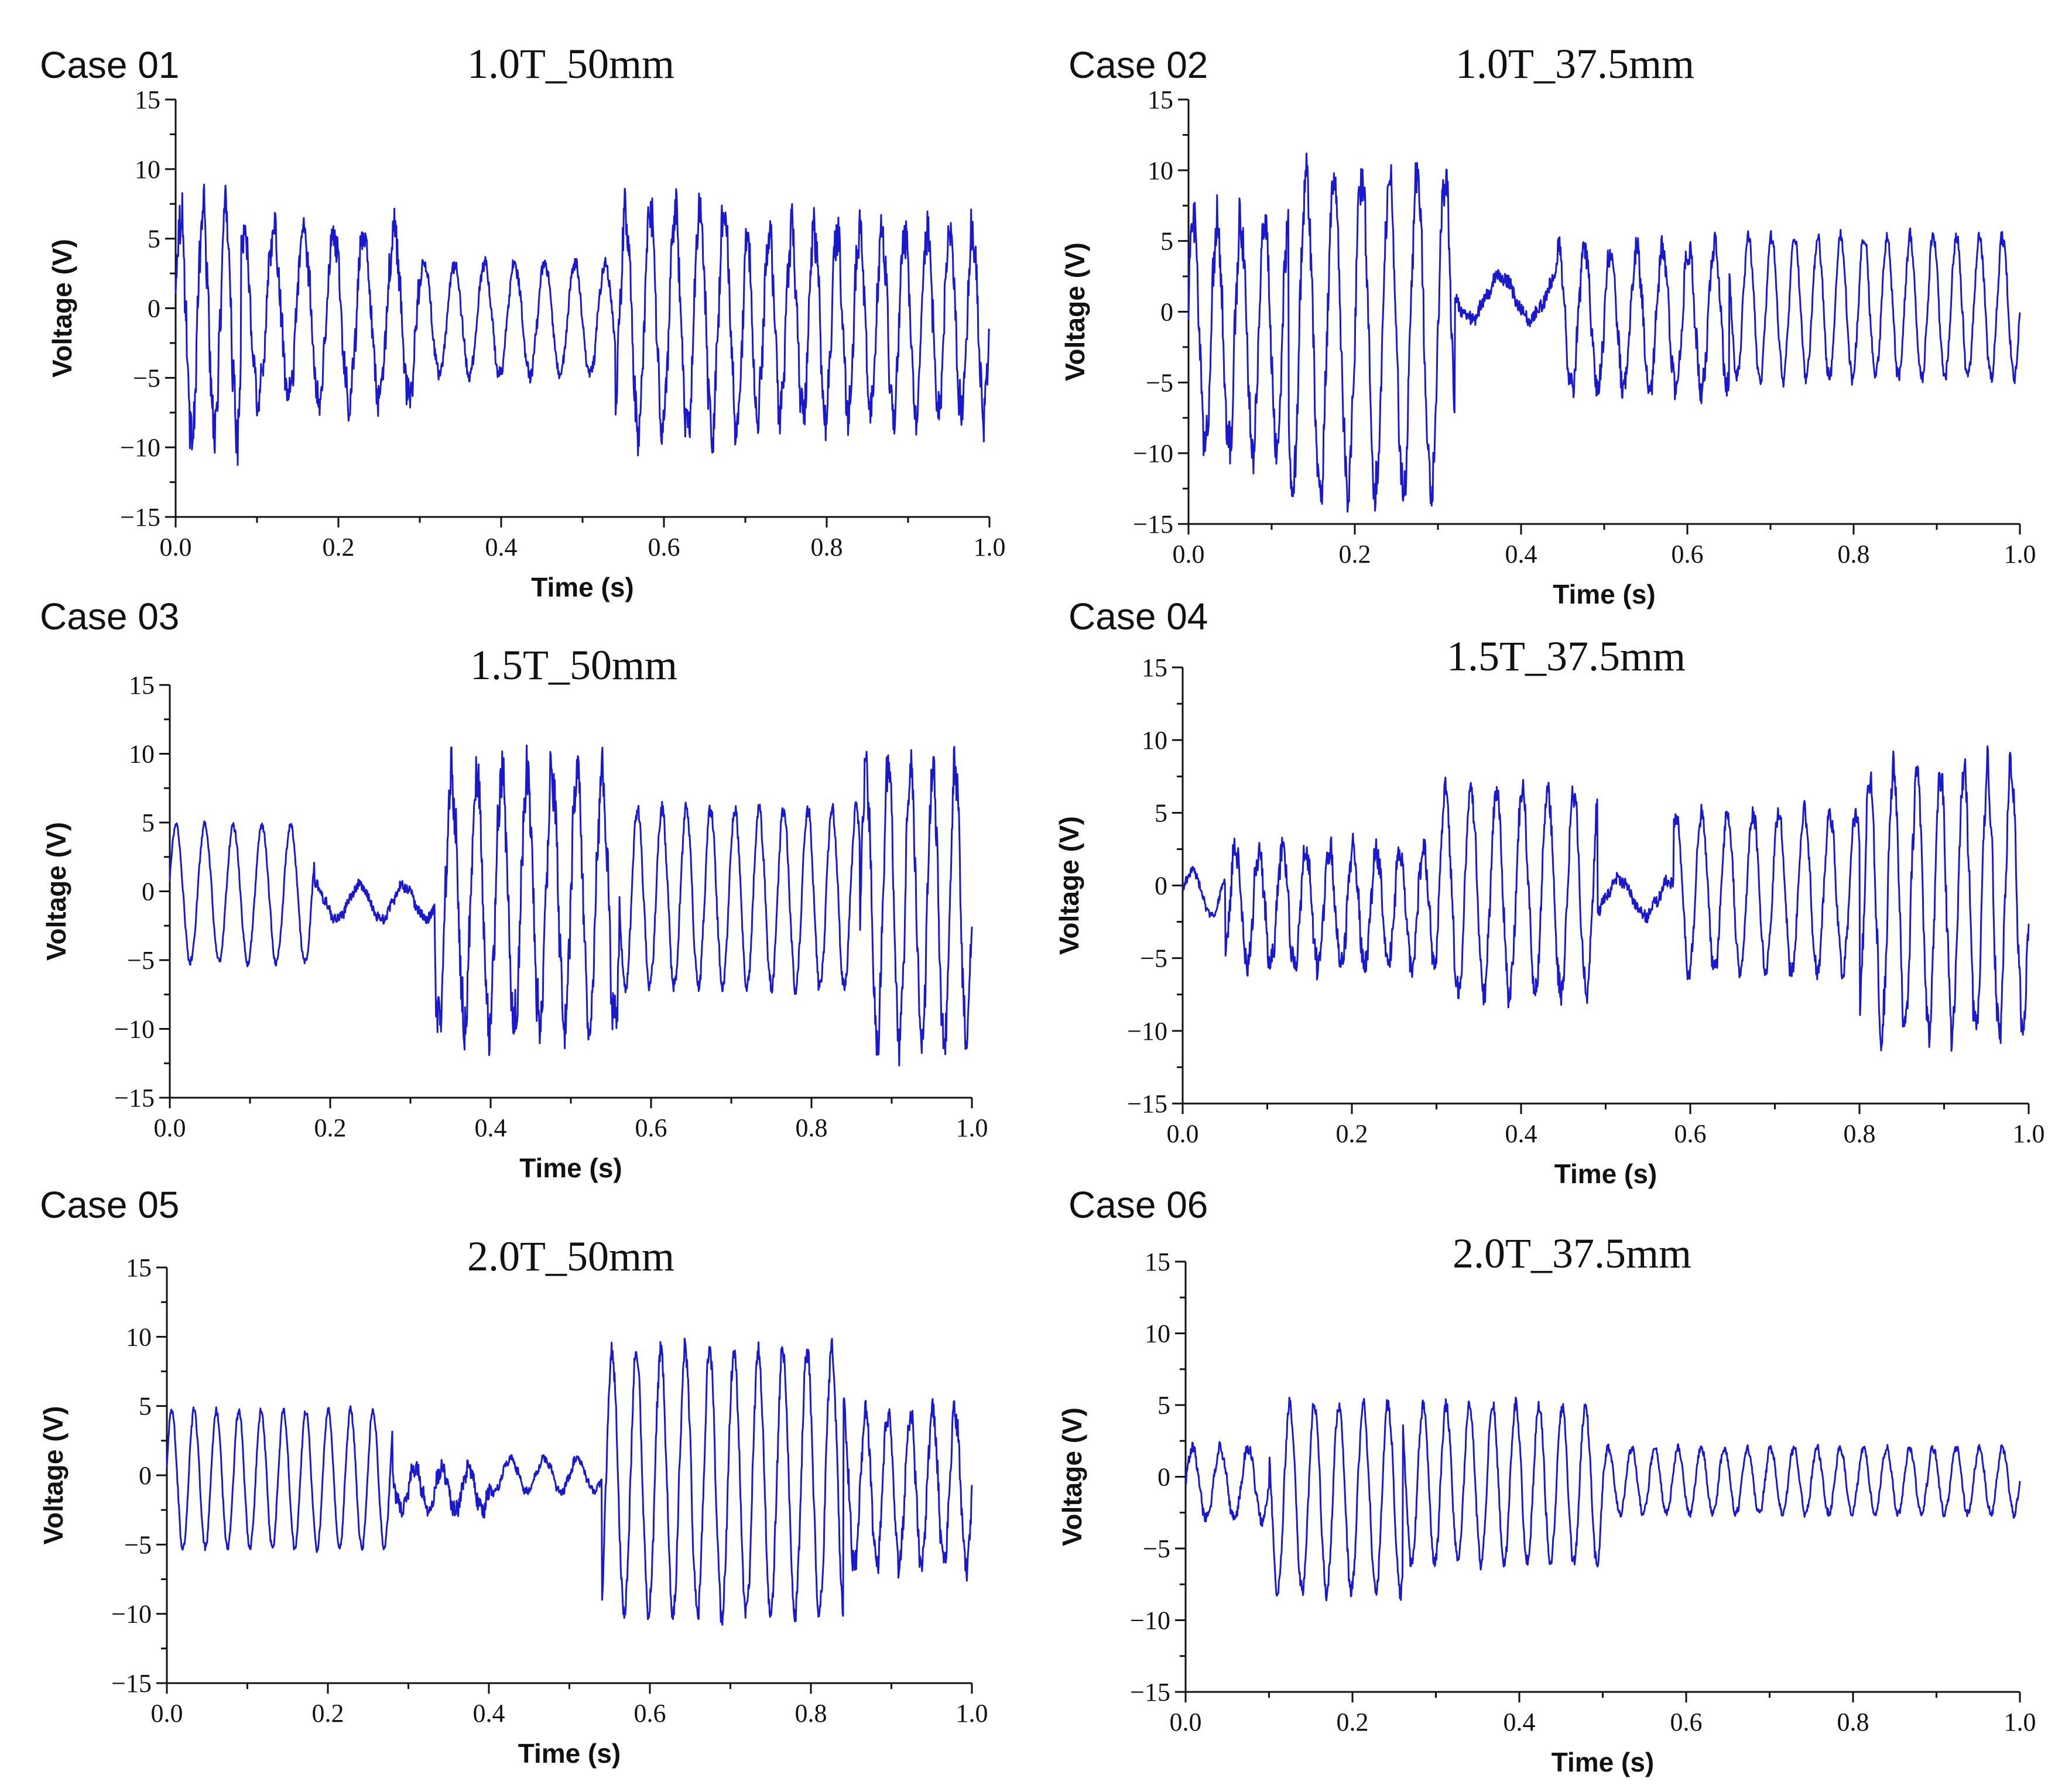 This screenshot has height=1785, width=2072. I want to click on case-label: Case 02, so click(1138, 65).